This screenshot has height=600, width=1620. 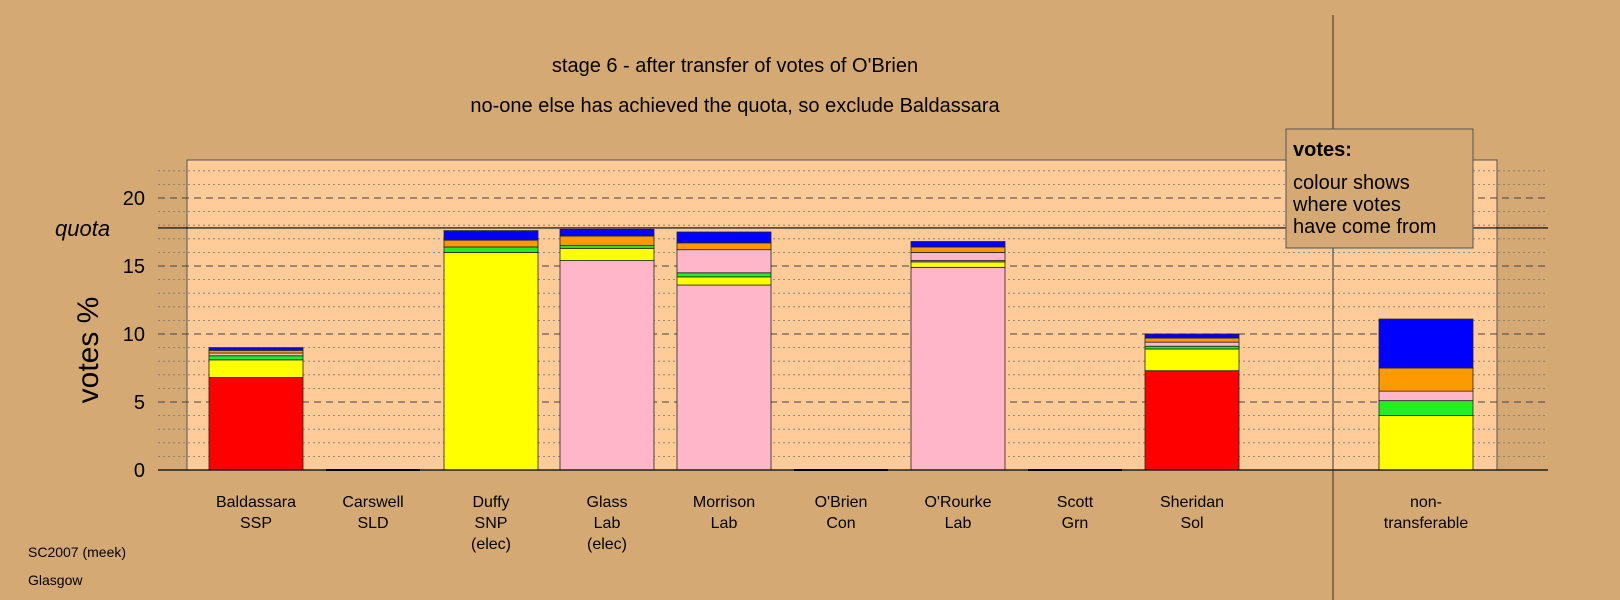 What do you see at coordinates (1426, 502) in the screenshot?
I see `x-tick-label: non-` at bounding box center [1426, 502].